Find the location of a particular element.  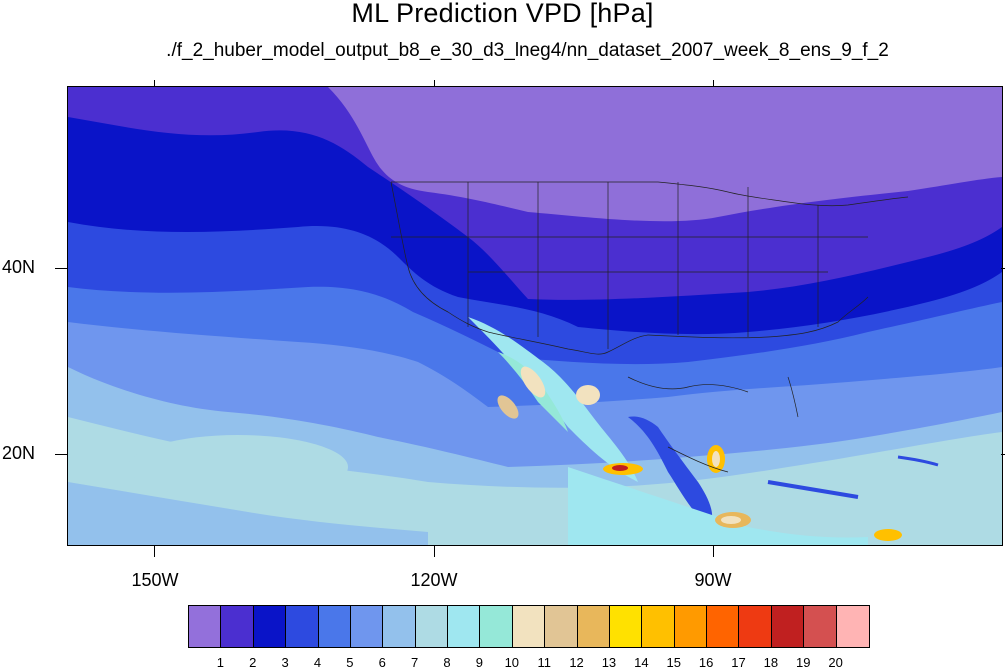

colorbar-label-2: 2 is located at coordinates (253, 662).